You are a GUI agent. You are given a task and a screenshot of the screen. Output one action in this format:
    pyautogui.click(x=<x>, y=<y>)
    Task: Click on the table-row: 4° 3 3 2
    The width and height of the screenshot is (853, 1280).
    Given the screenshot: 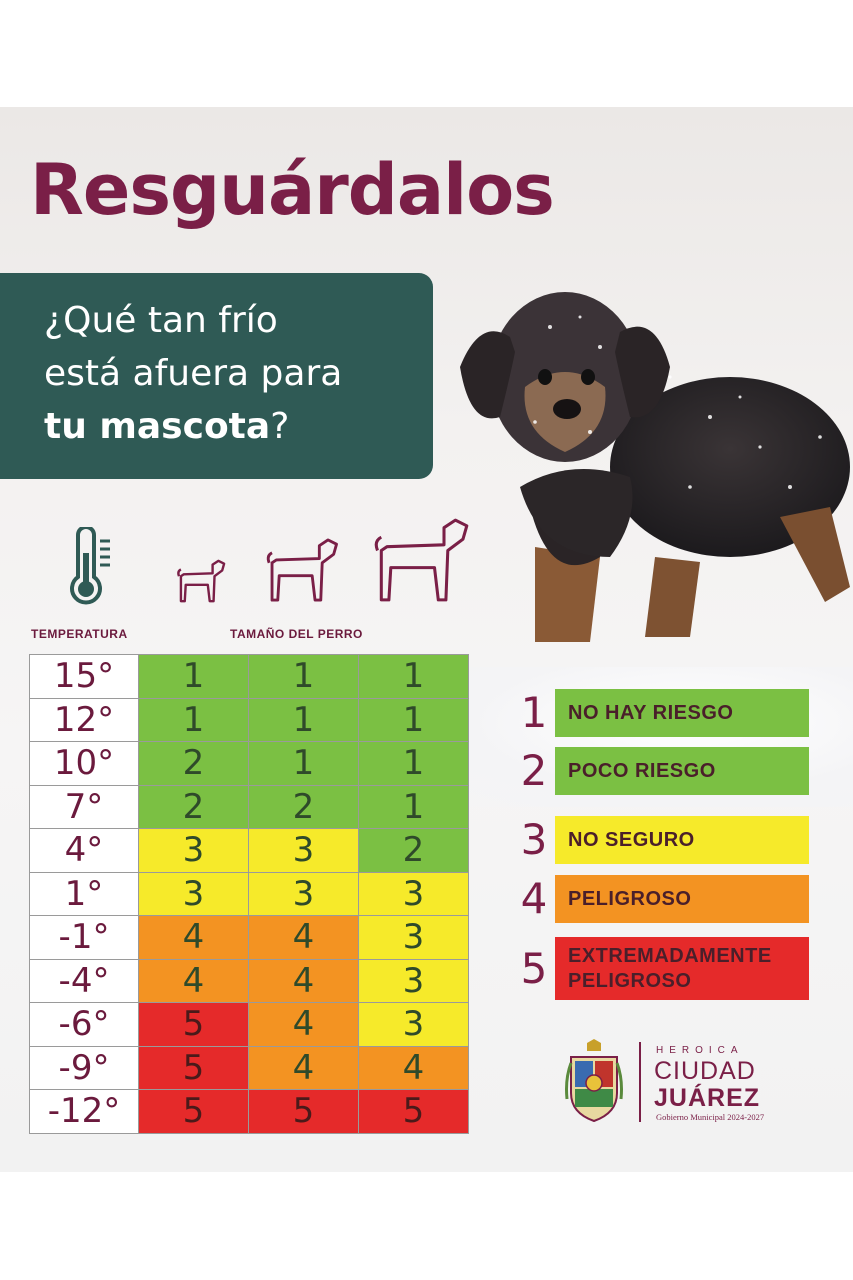 What is the action you would take?
    pyautogui.click(x=249, y=850)
    